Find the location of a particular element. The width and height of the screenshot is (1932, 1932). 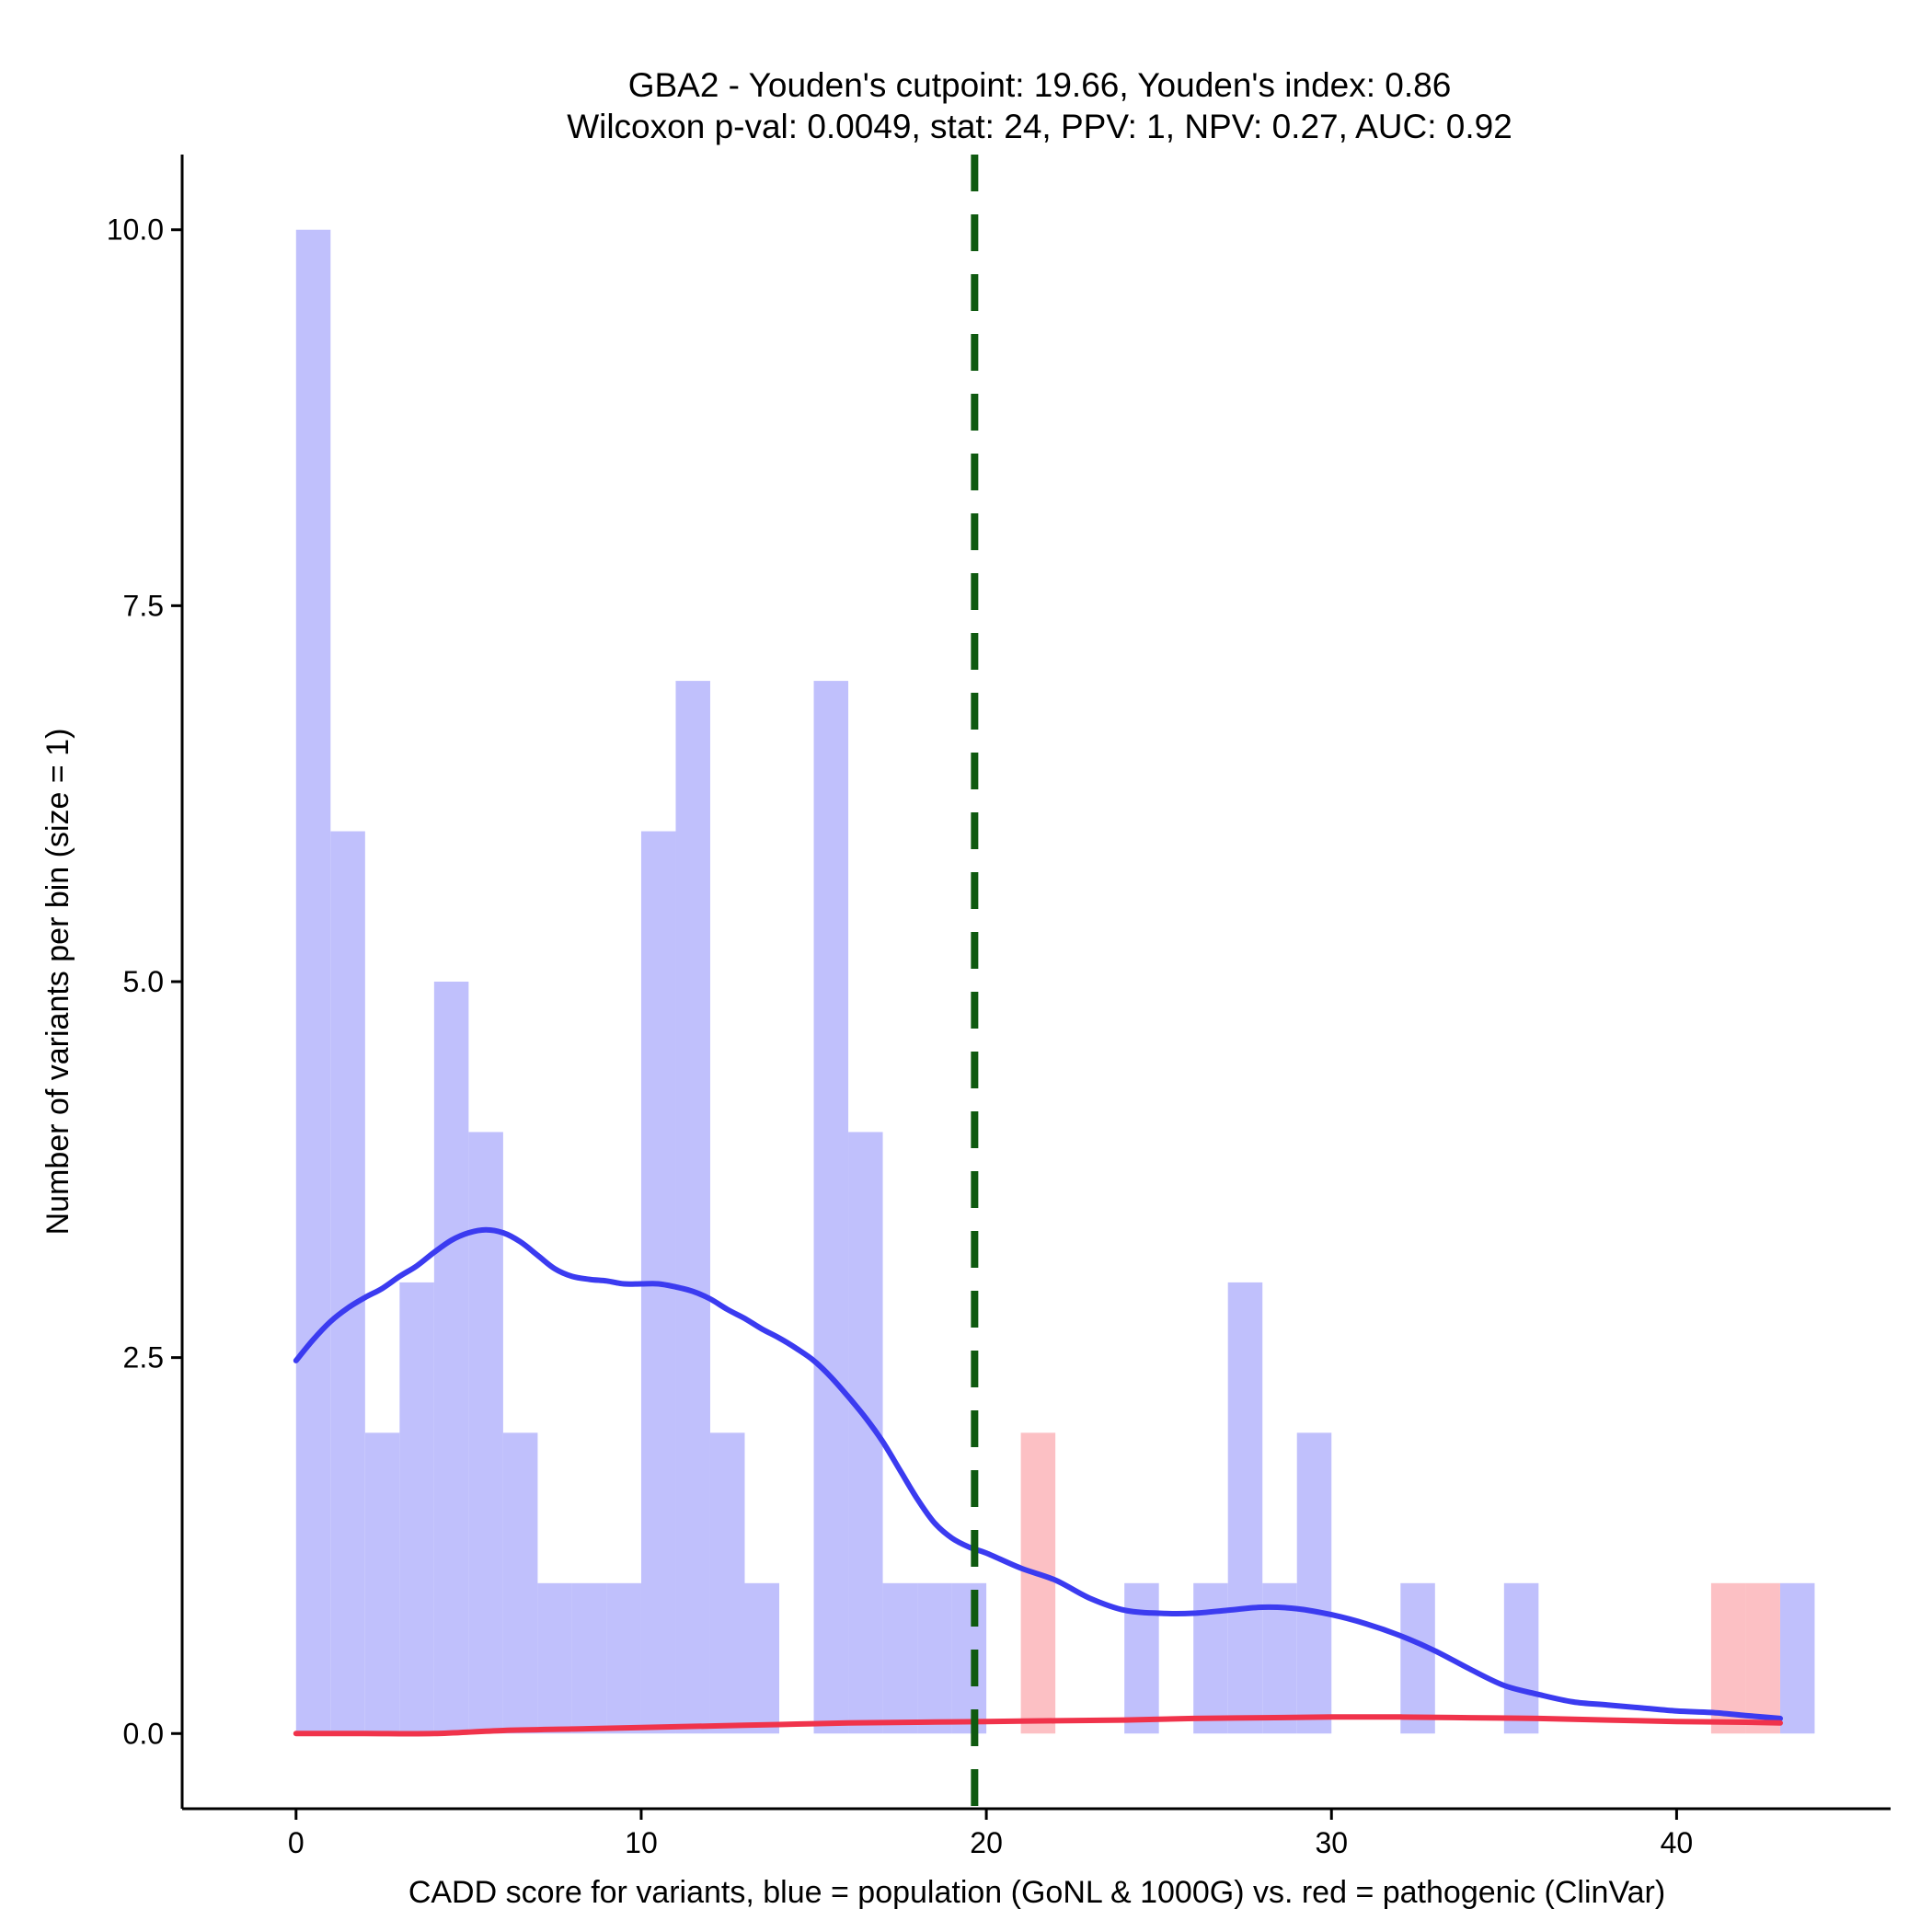

y-axis-ticks: 0.0 2.5 5.0 7.5 10.0 is located at coordinates (144, 981).